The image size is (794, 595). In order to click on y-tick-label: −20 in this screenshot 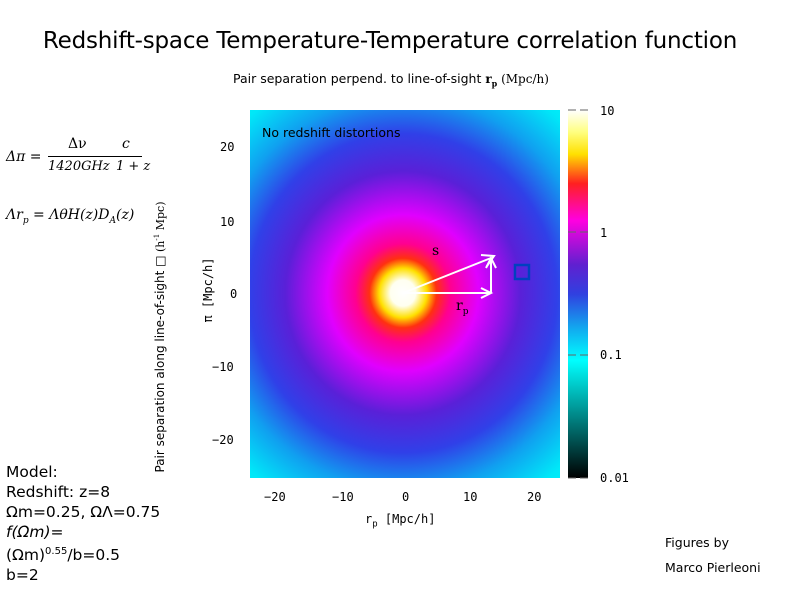, I will do `click(223, 440)`.